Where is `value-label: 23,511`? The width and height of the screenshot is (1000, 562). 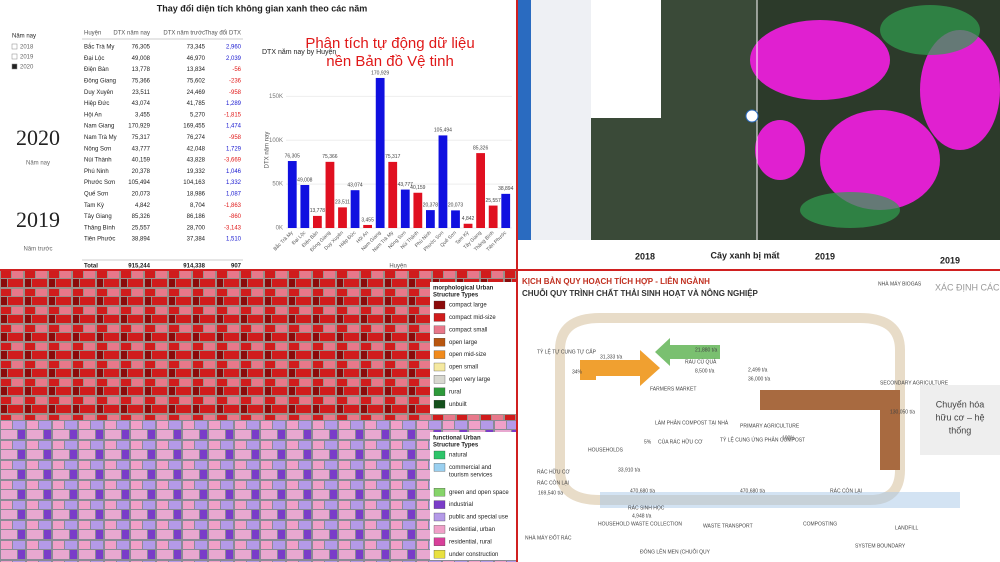 value-label: 23,511 is located at coordinates (342, 203).